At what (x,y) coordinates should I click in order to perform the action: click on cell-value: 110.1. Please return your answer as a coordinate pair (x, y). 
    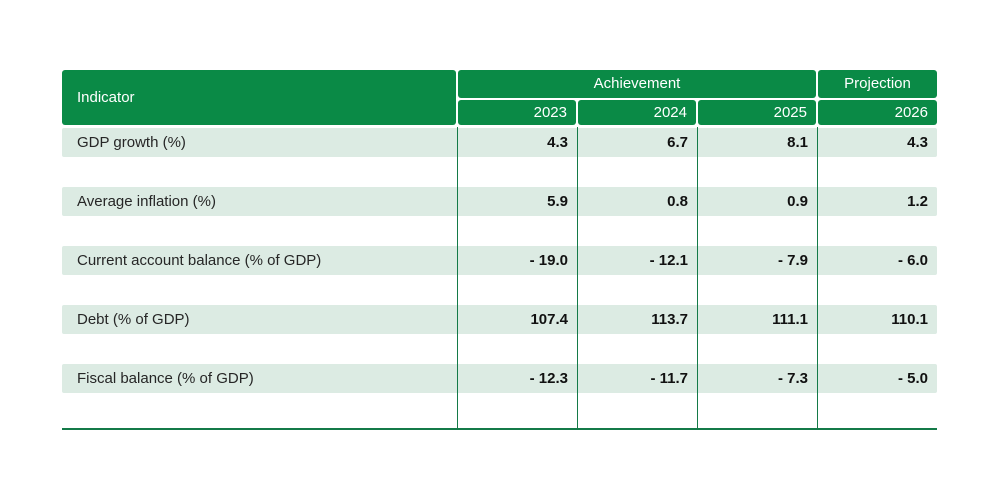
    Looking at the image, I should click on (909, 319).